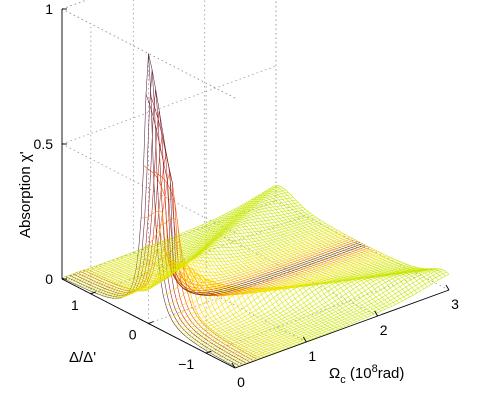  What do you see at coordinates (359, 373) in the screenshot?
I see `y-axis-label-open: (10` at bounding box center [359, 373].